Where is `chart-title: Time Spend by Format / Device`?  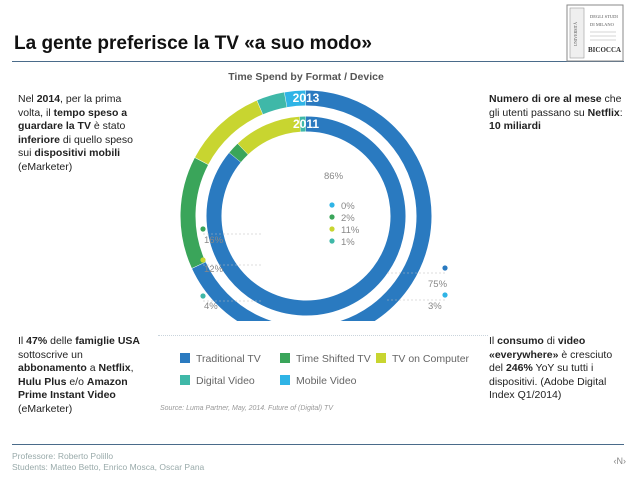
chart-title: Time Spend by Format / Device is located at coordinates (306, 77).